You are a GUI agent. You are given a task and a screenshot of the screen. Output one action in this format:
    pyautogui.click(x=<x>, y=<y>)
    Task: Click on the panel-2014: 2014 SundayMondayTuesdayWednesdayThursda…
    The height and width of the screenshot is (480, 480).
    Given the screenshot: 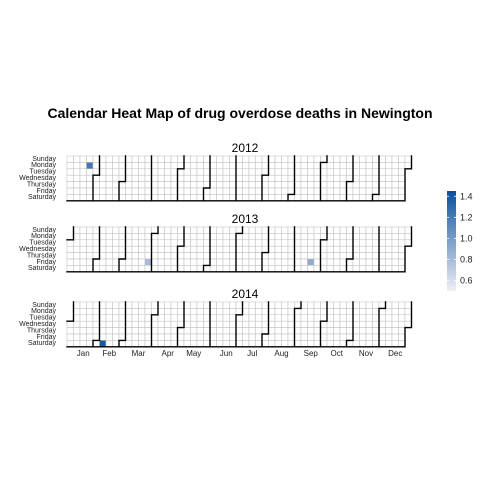 What is the action you would take?
    pyautogui.click(x=216, y=317)
    